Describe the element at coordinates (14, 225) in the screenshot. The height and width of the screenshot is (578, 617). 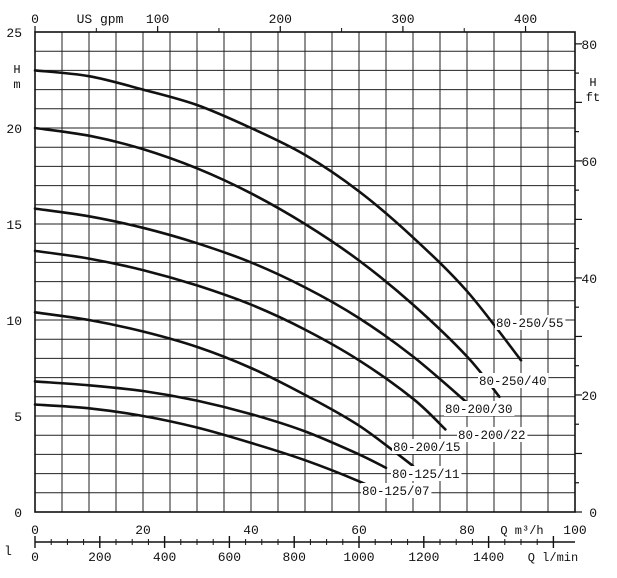
I see `left-axis-tick-label: 15` at that location.